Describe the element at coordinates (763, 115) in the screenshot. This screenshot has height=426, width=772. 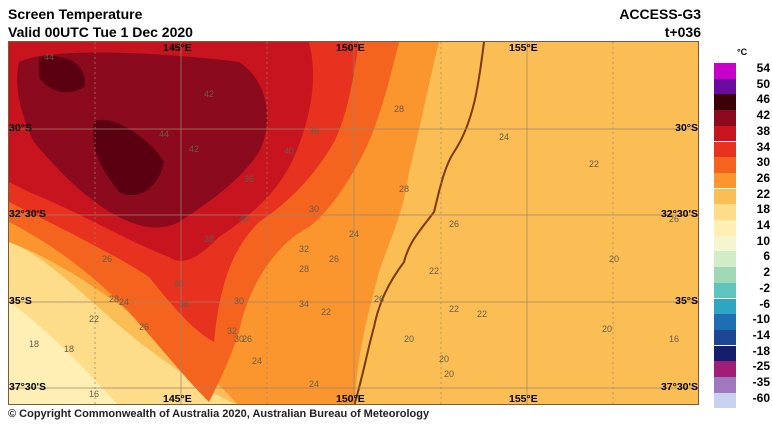
I see `colorbar-label: 42` at that location.